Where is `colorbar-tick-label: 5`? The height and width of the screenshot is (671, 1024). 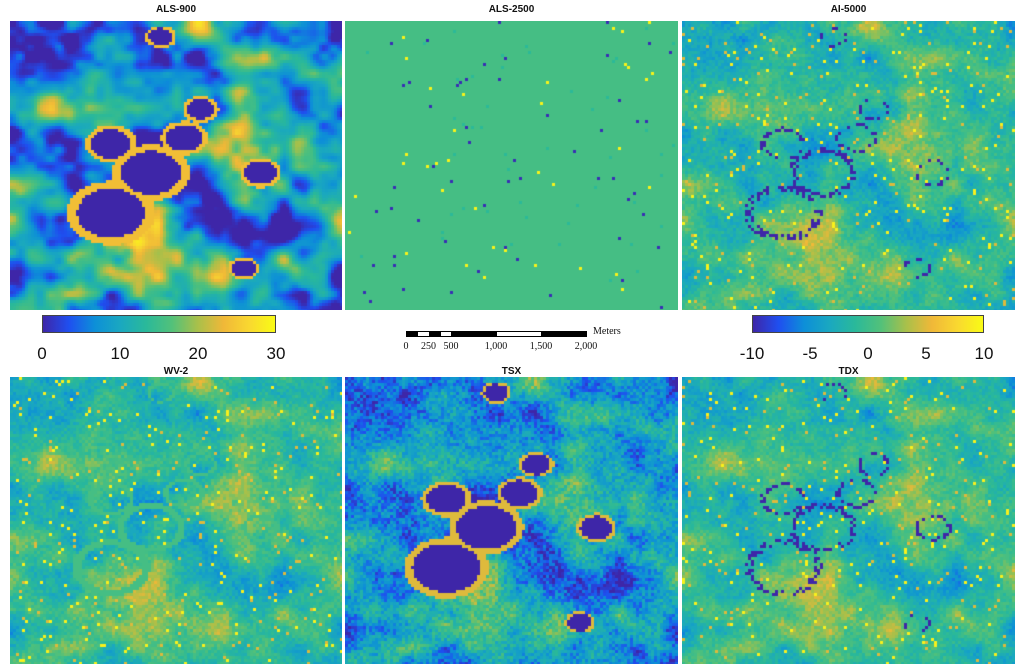 colorbar-tick-label: 5 is located at coordinates (926, 353).